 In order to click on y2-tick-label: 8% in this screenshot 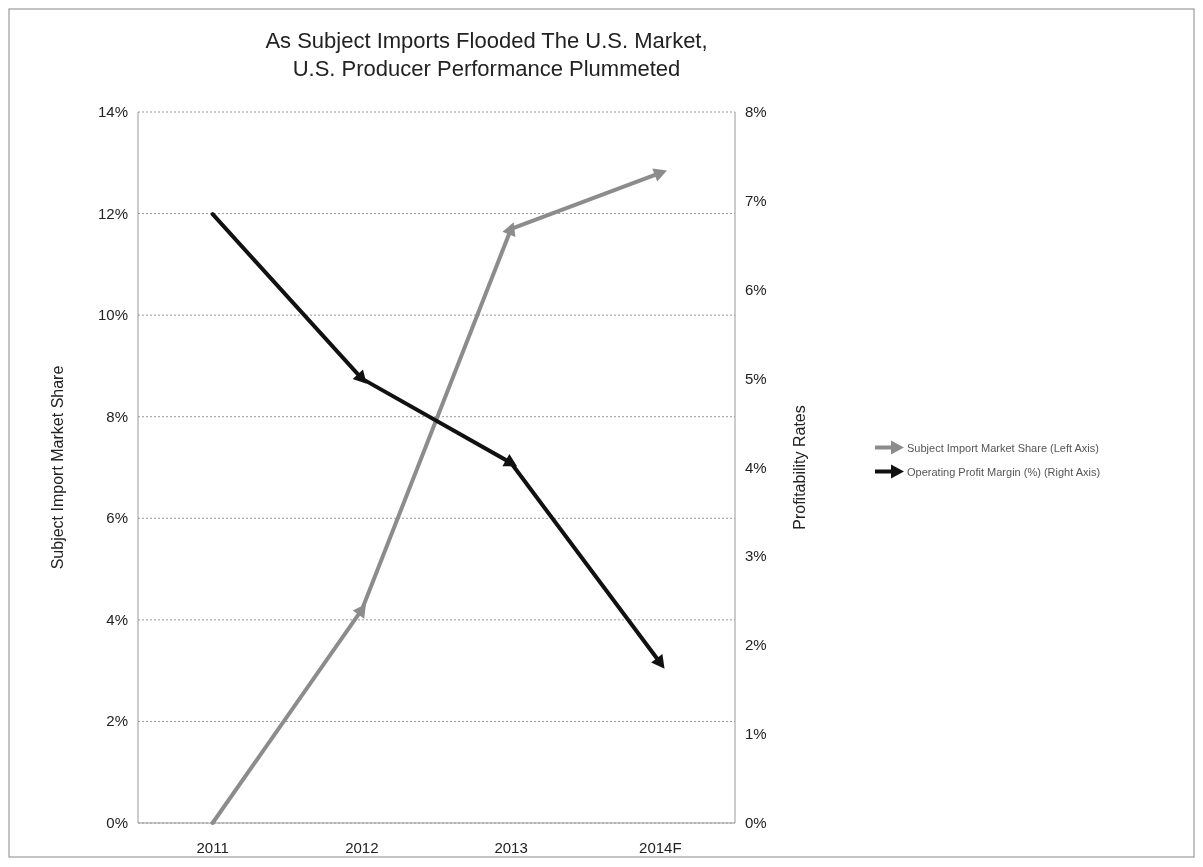, I will do `click(756, 111)`.